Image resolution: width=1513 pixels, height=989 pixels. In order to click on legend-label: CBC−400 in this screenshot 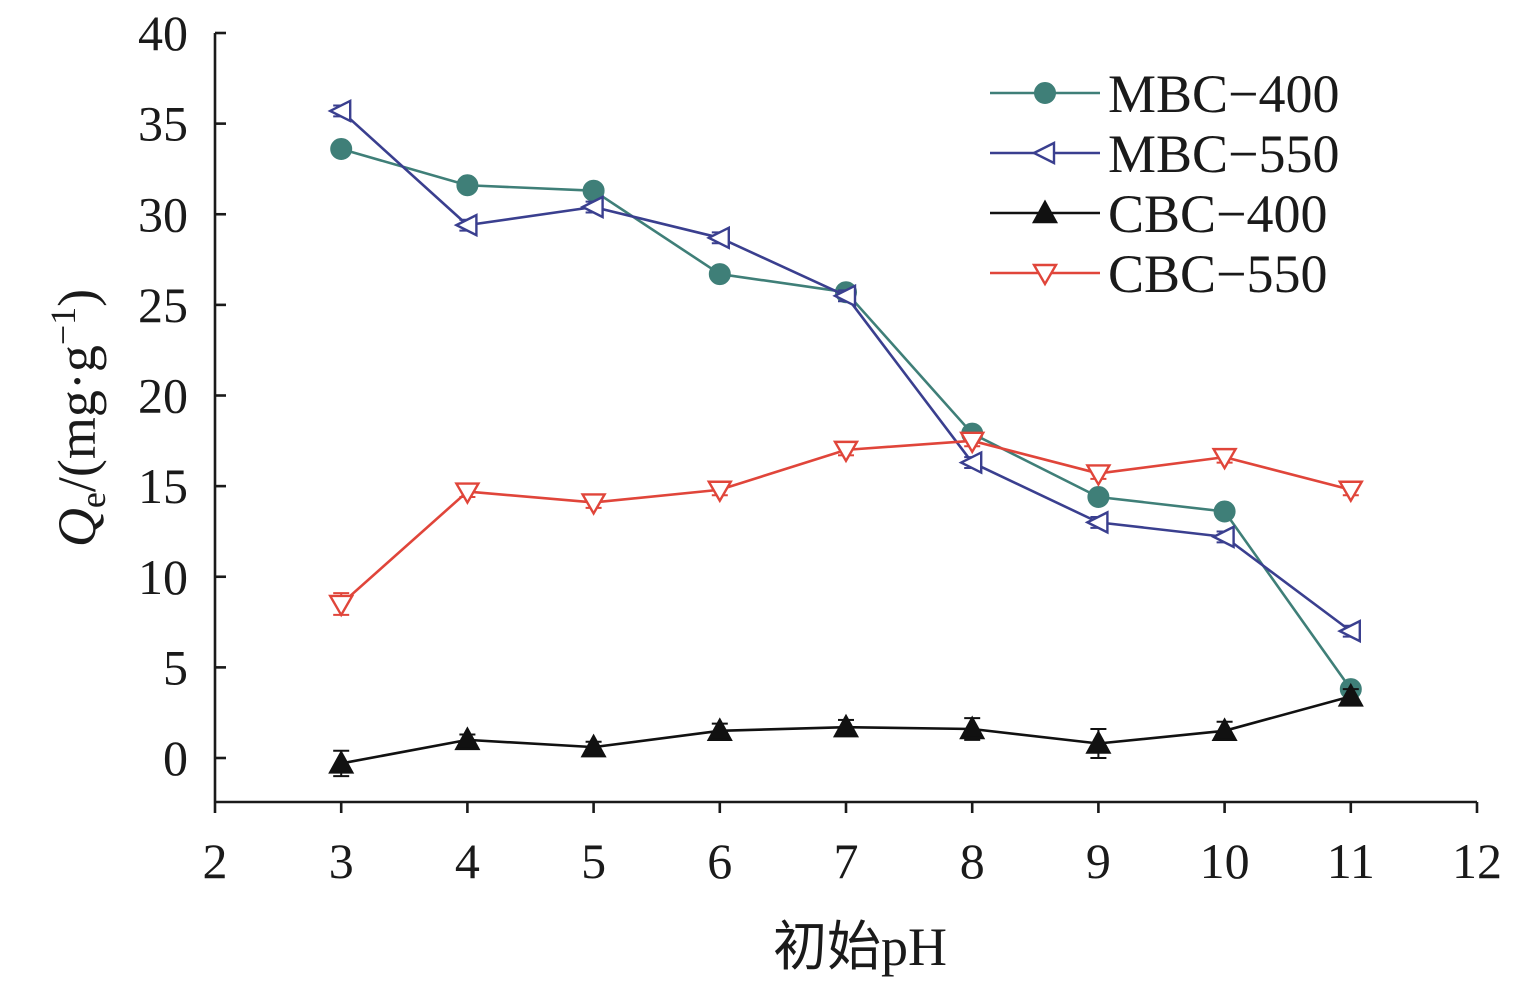, I will do `click(1218, 214)`.